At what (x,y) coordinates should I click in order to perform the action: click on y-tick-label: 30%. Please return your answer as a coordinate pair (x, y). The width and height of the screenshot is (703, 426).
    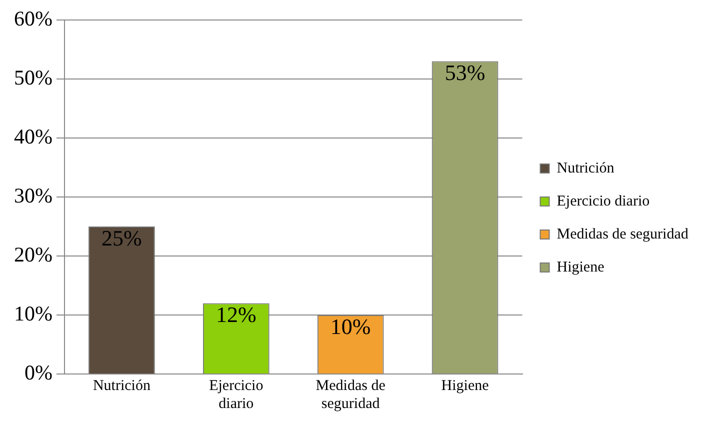
    Looking at the image, I should click on (33, 196).